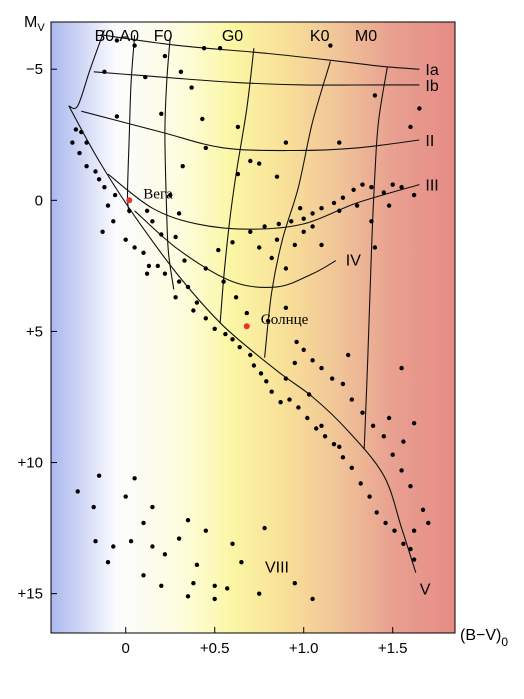 The image size is (524, 699). What do you see at coordinates (215, 648) in the screenshot?
I see `x-tick-label: +0.5` at bounding box center [215, 648].